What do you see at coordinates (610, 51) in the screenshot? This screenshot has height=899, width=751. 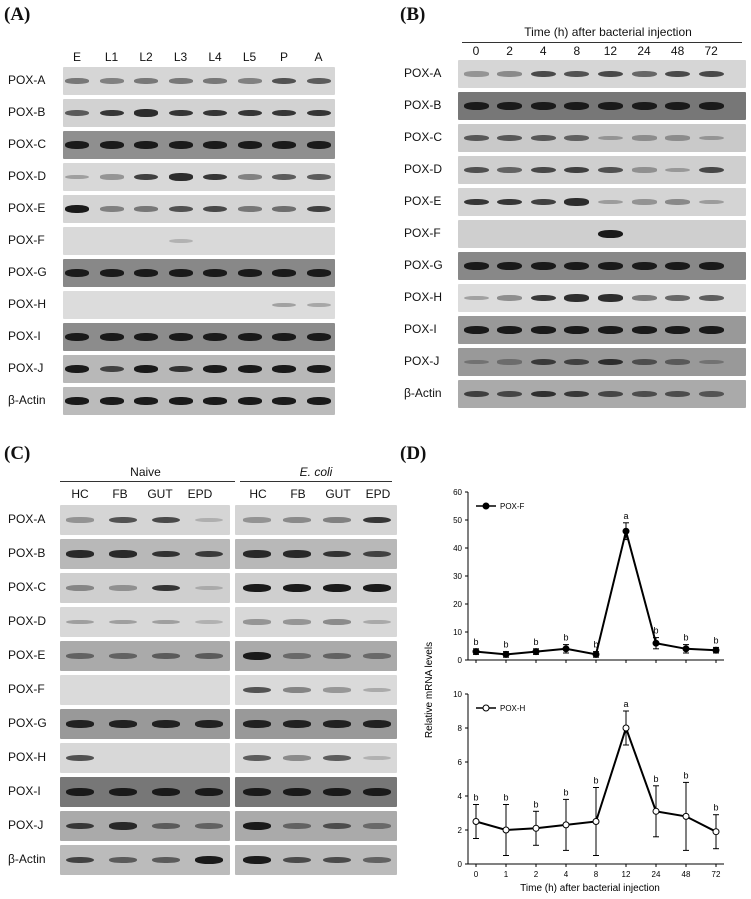 I see `lane-label-12: 12` at bounding box center [610, 51].